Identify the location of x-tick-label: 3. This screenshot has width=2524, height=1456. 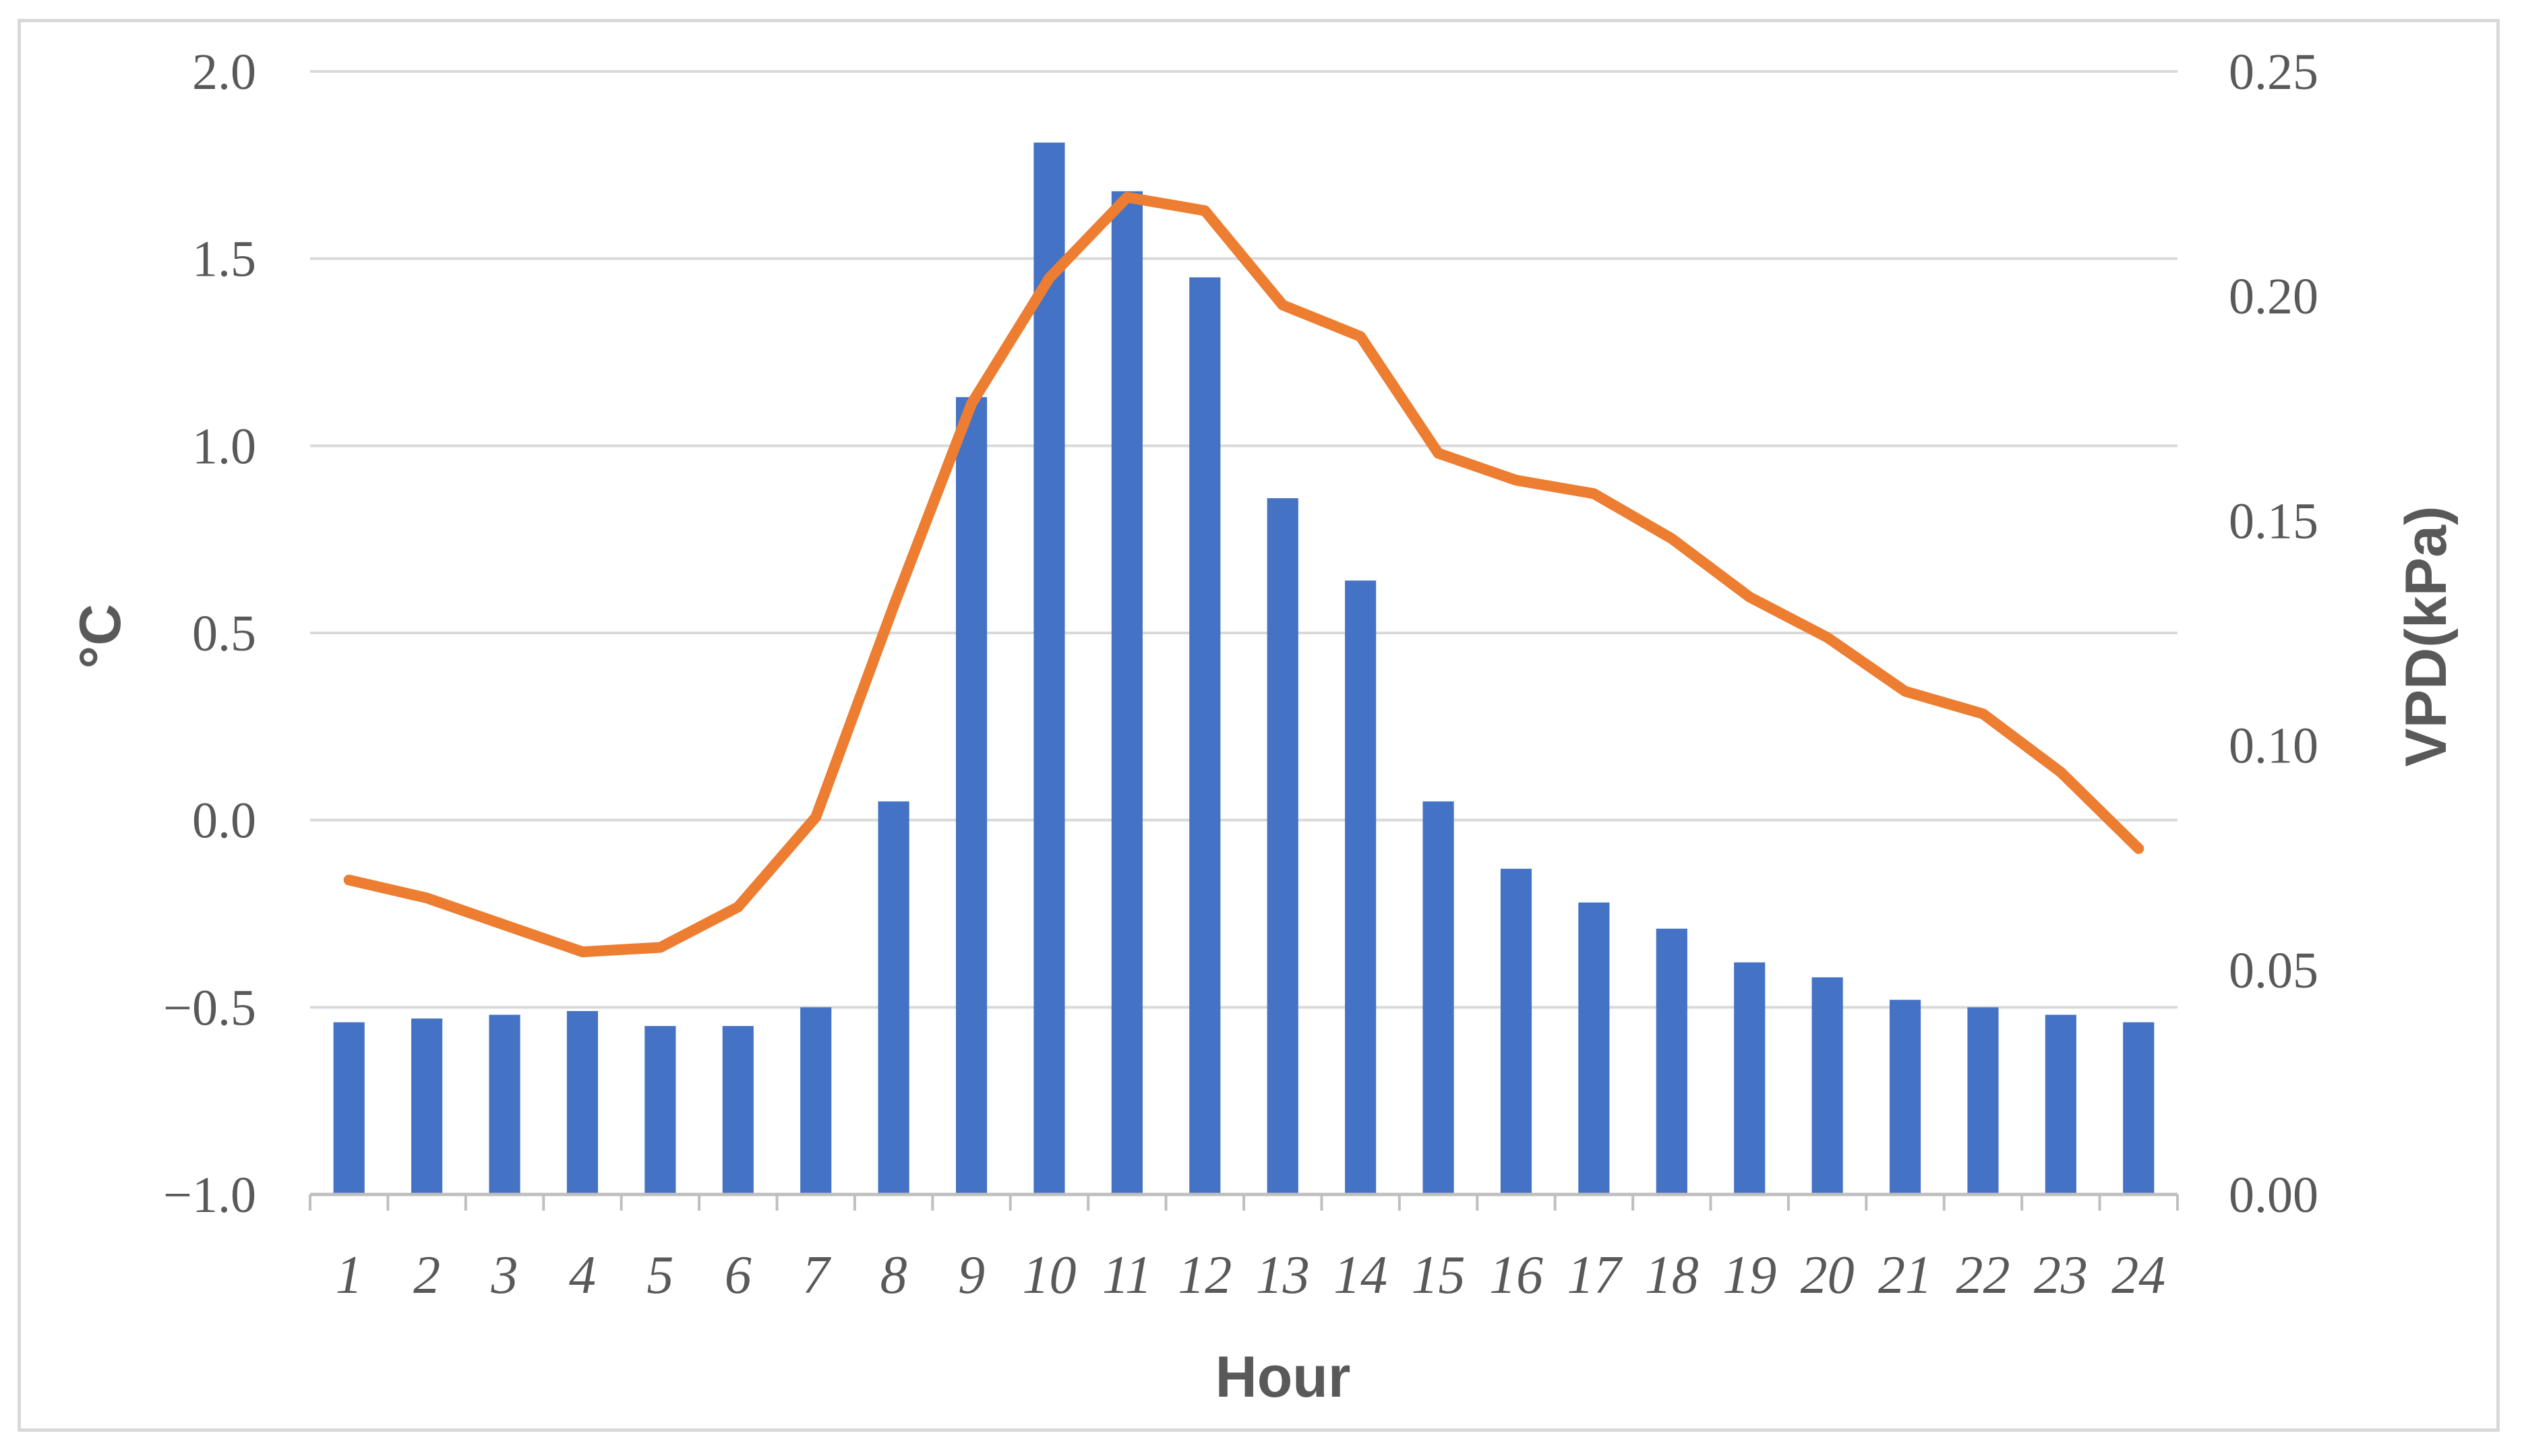
(505, 1275).